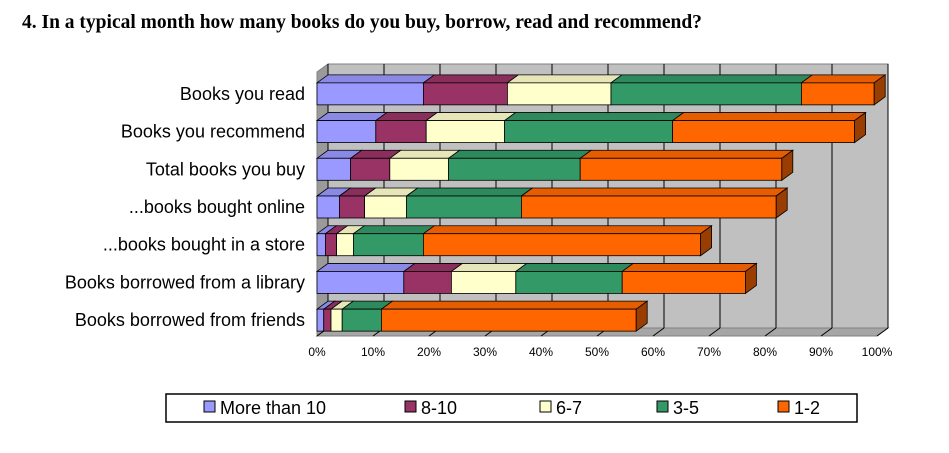 The image size is (949, 453). I want to click on x-tick-label: 40%, so click(541, 352).